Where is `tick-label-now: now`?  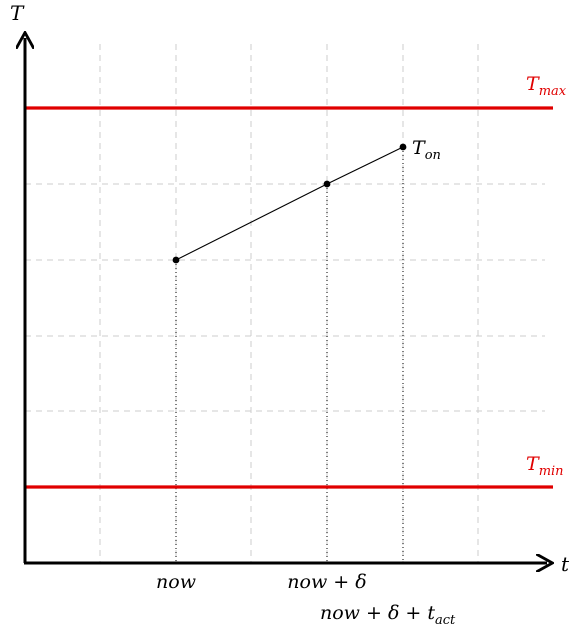 tick-label-now: now is located at coordinates (176, 582).